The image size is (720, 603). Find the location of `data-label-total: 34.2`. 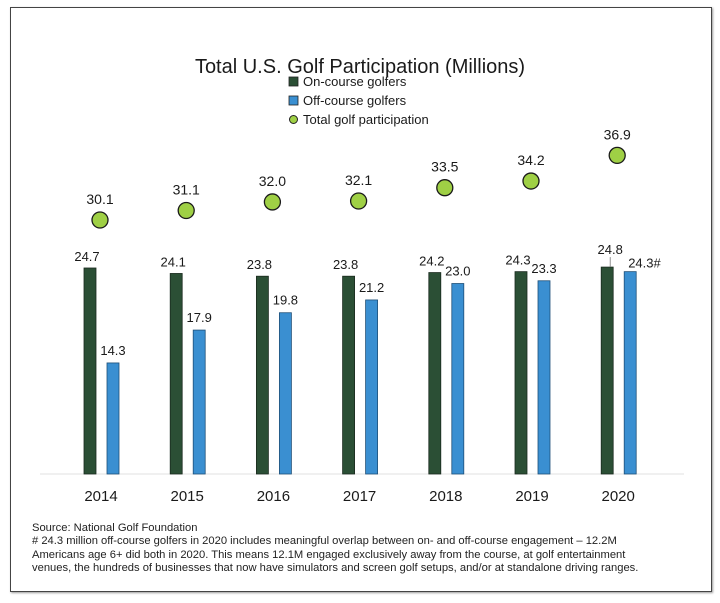

data-label-total: 34.2 is located at coordinates (530, 160).